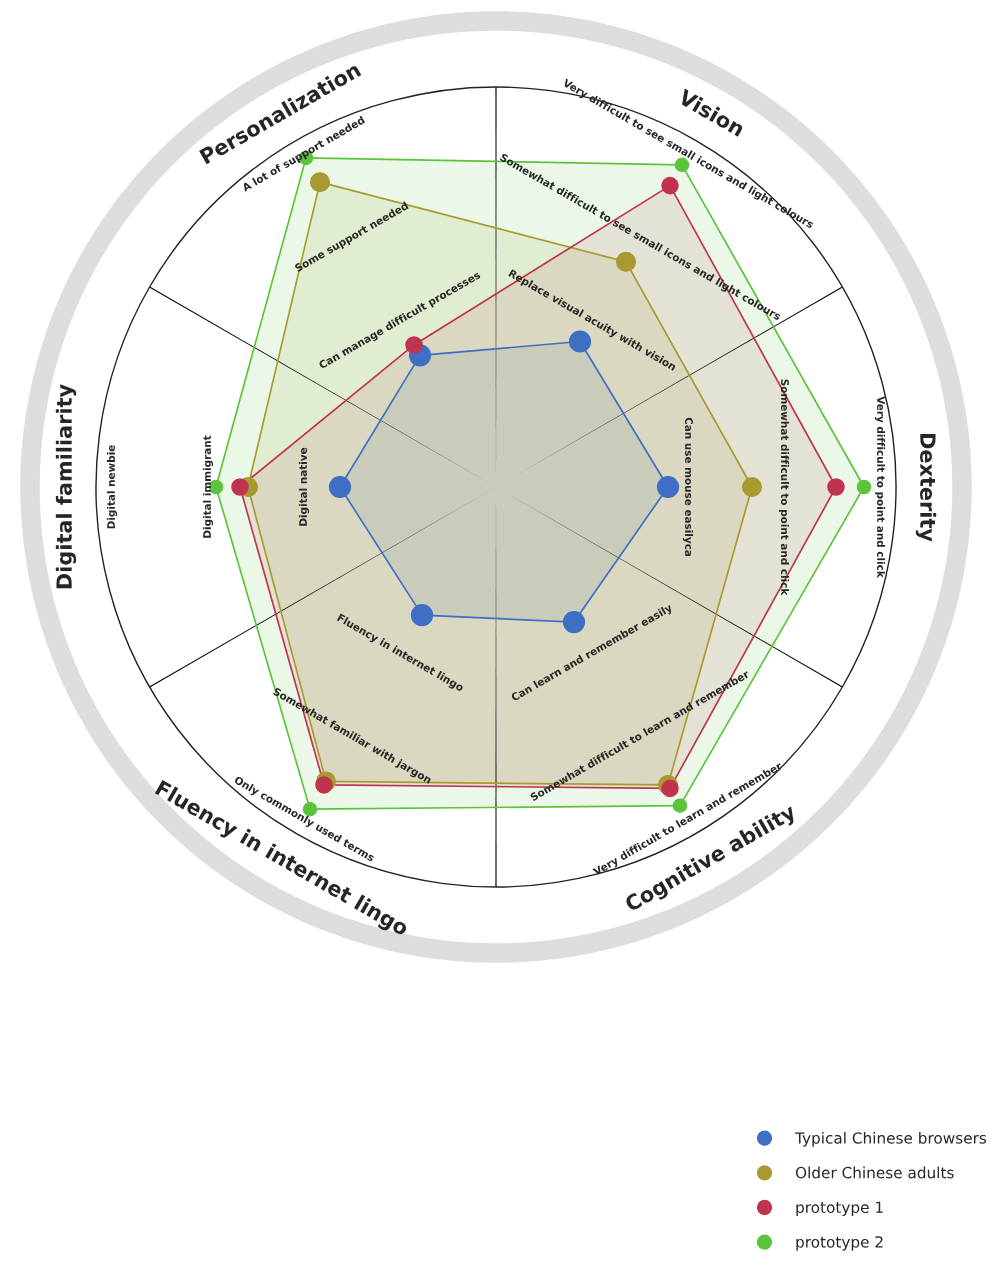  I want to click on legend-label: prototype 2, so click(839, 1243).